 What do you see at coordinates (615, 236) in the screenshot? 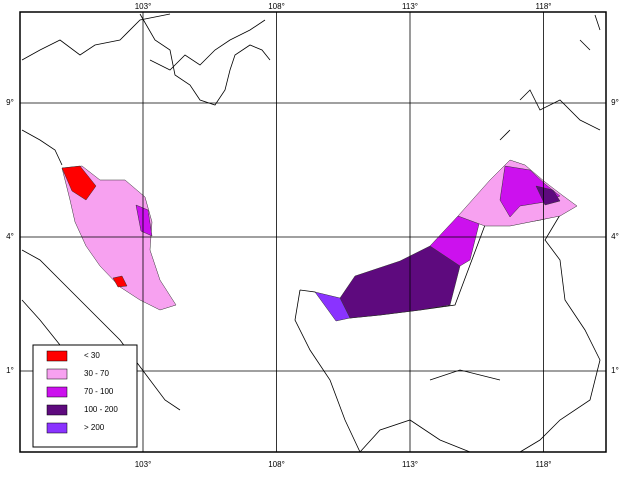
I see `lat-label-right: 4°` at bounding box center [615, 236].